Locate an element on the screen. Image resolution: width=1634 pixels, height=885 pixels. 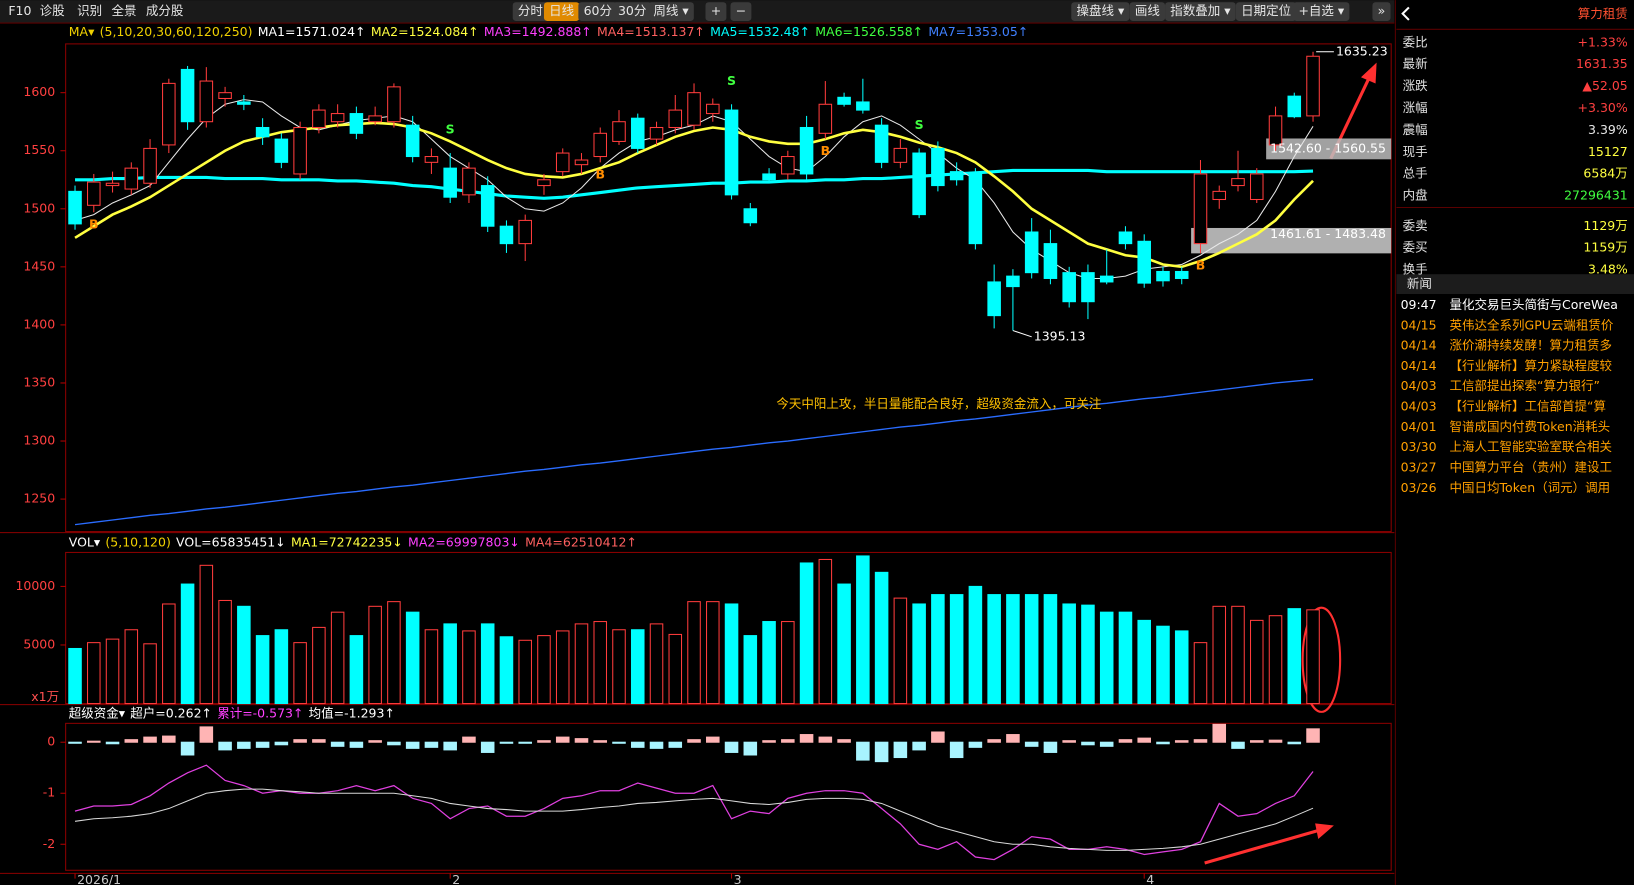
toolbar-button: 日期定位 is located at coordinates (1266, 10).